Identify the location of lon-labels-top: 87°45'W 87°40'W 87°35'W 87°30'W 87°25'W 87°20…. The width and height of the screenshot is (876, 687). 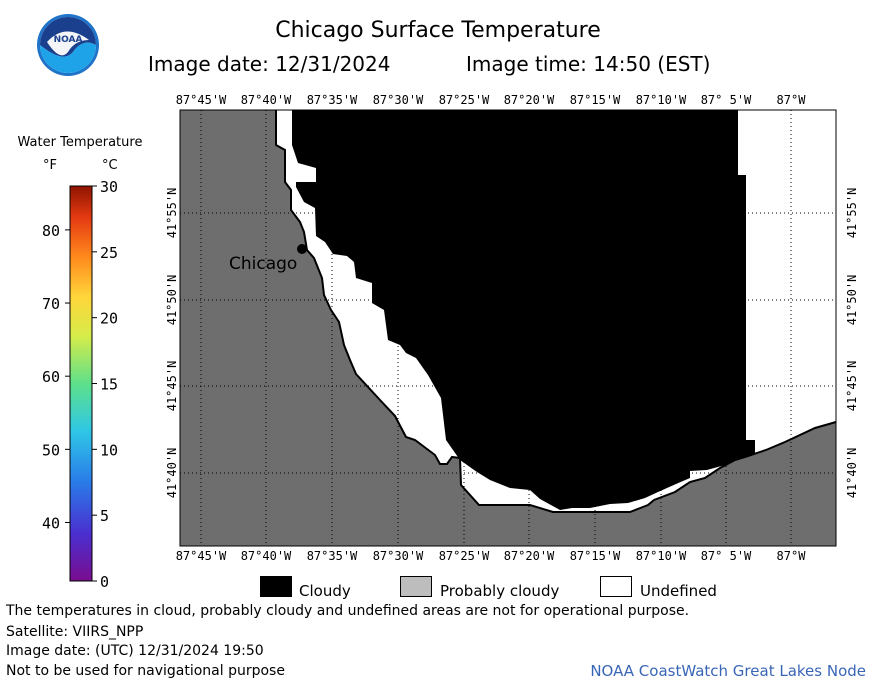
(491, 100).